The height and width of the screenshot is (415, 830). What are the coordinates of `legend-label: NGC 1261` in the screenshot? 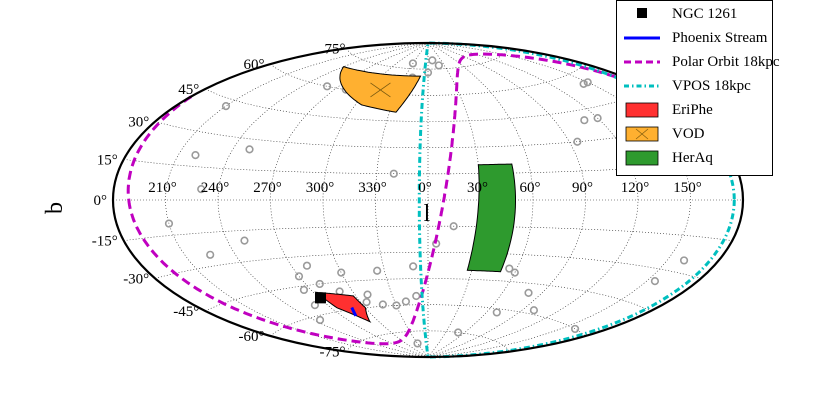 It's located at (705, 14).